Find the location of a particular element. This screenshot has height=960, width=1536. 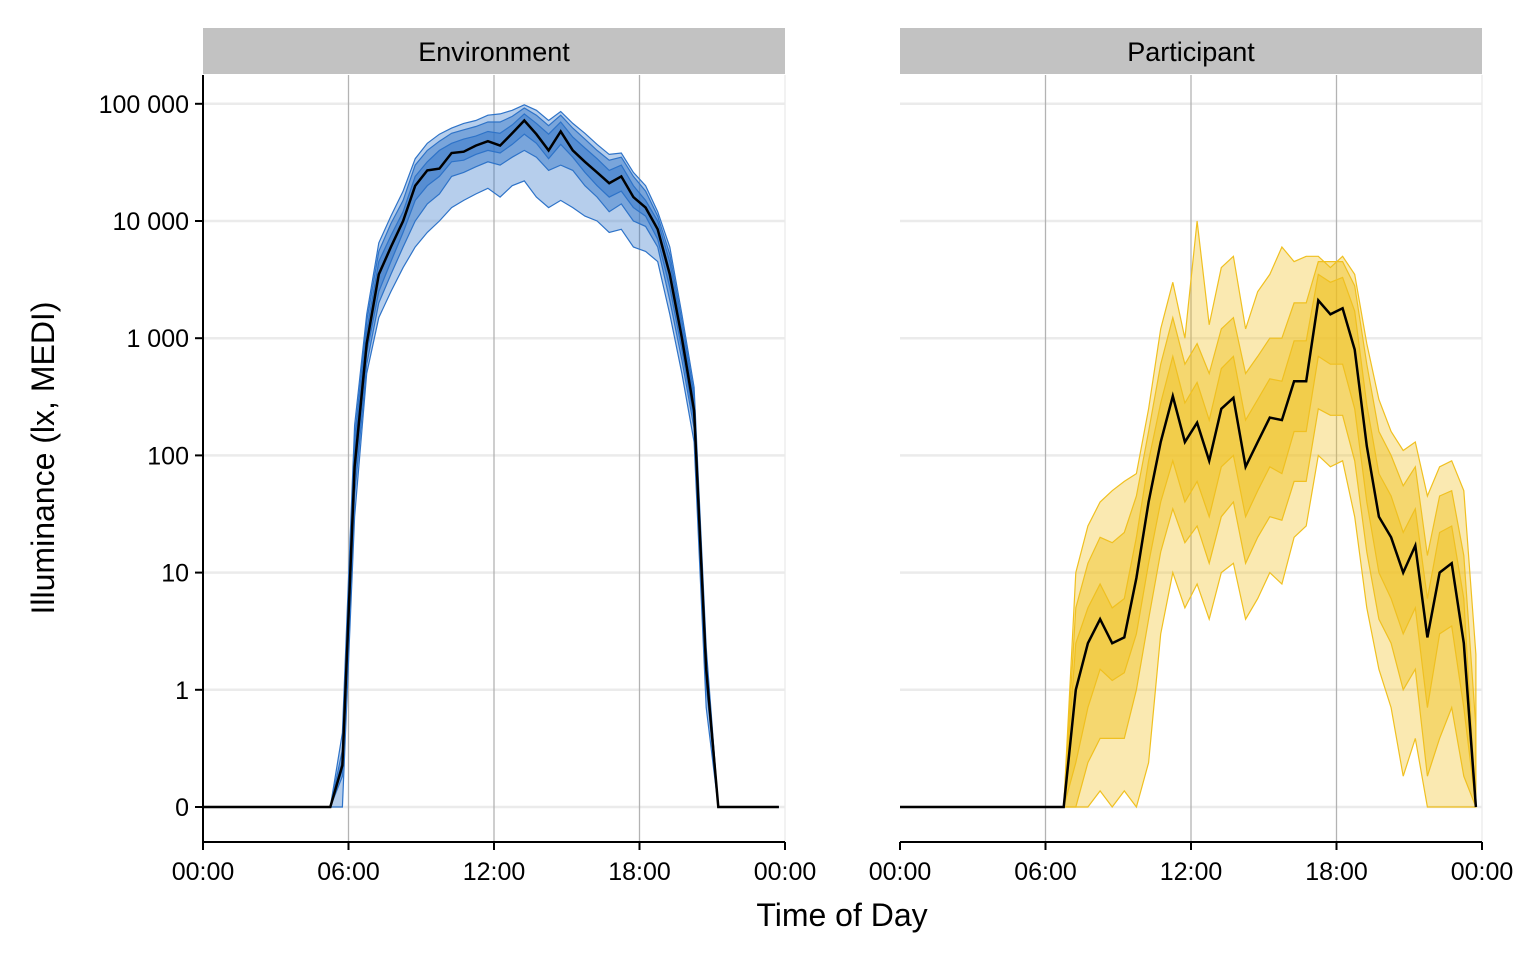

y-tick-label: 1 000 is located at coordinates (157, 339).